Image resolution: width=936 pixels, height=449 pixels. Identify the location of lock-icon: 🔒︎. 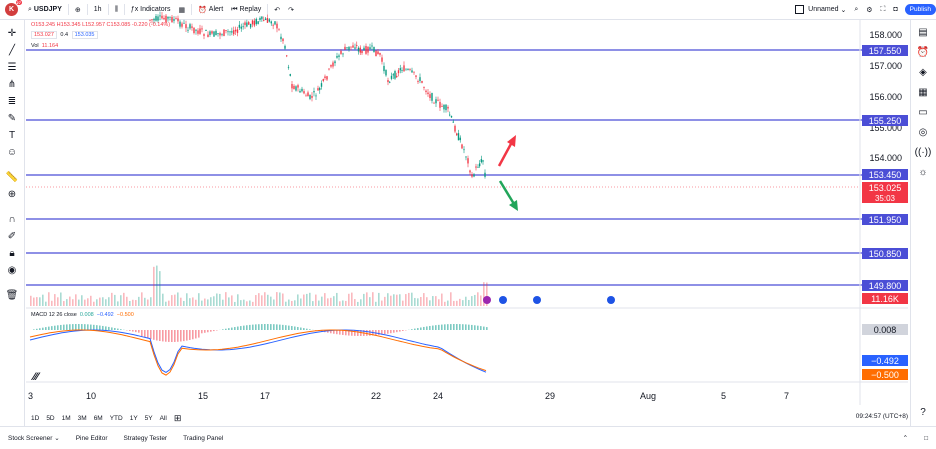
(12, 253).